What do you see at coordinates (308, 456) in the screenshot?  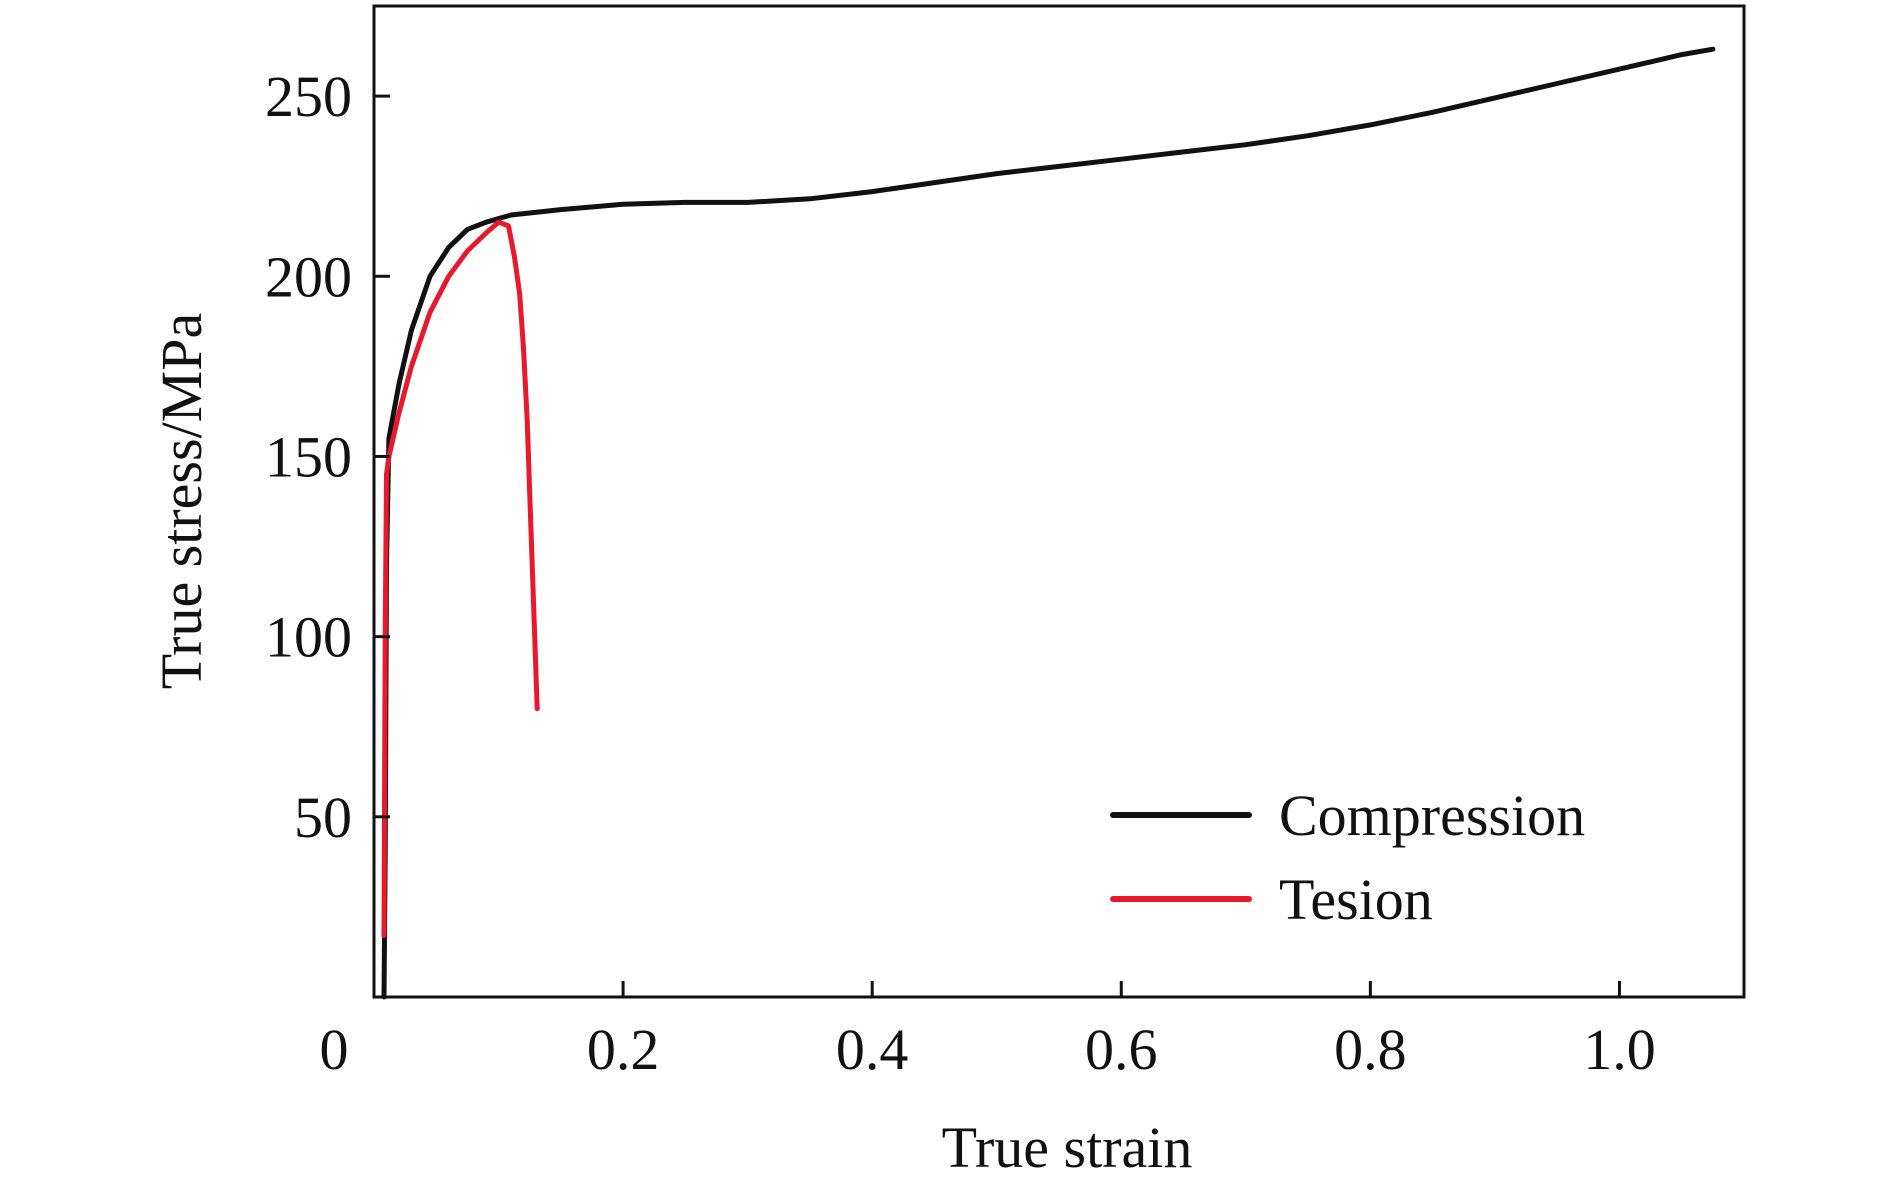 I see `y-tick-label: 150` at bounding box center [308, 456].